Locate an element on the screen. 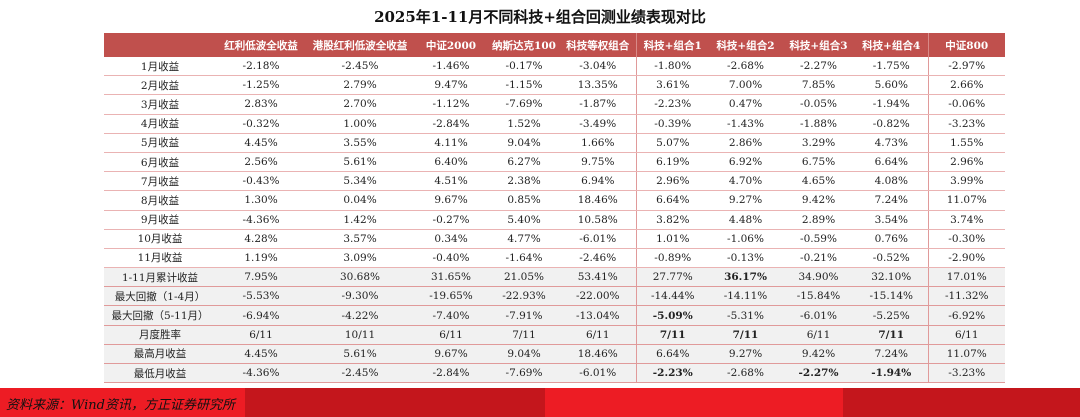 This screenshot has width=1080, height=417. row-label: 最低月收益 is located at coordinates (160, 373).